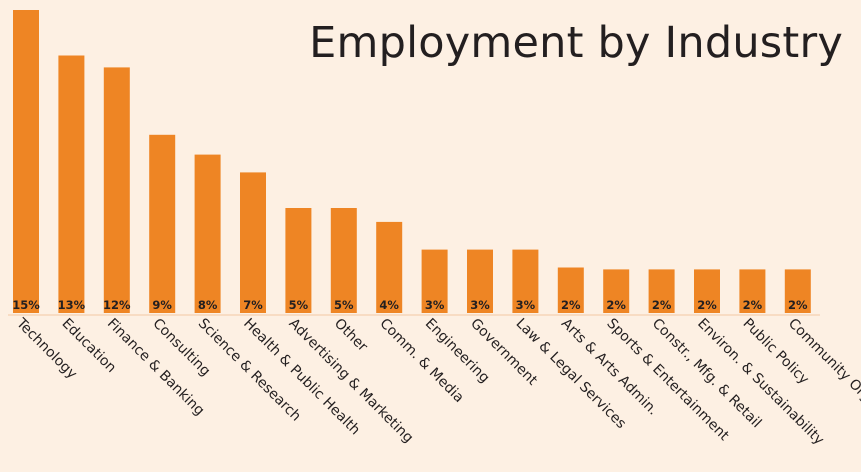 The image size is (861, 472). What do you see at coordinates (421, 361) in the screenshot?
I see `tick-label: Comm. & Media` at bounding box center [421, 361].